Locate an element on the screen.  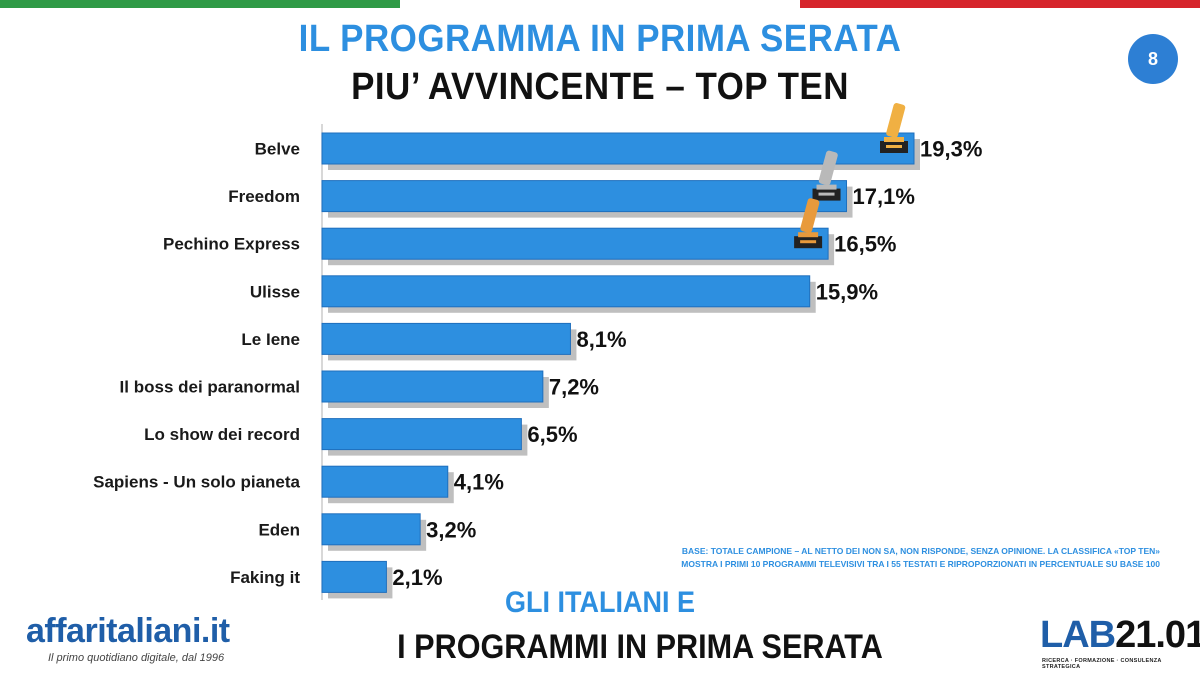
page-number-badge: 8 is located at coordinates (1153, 59).